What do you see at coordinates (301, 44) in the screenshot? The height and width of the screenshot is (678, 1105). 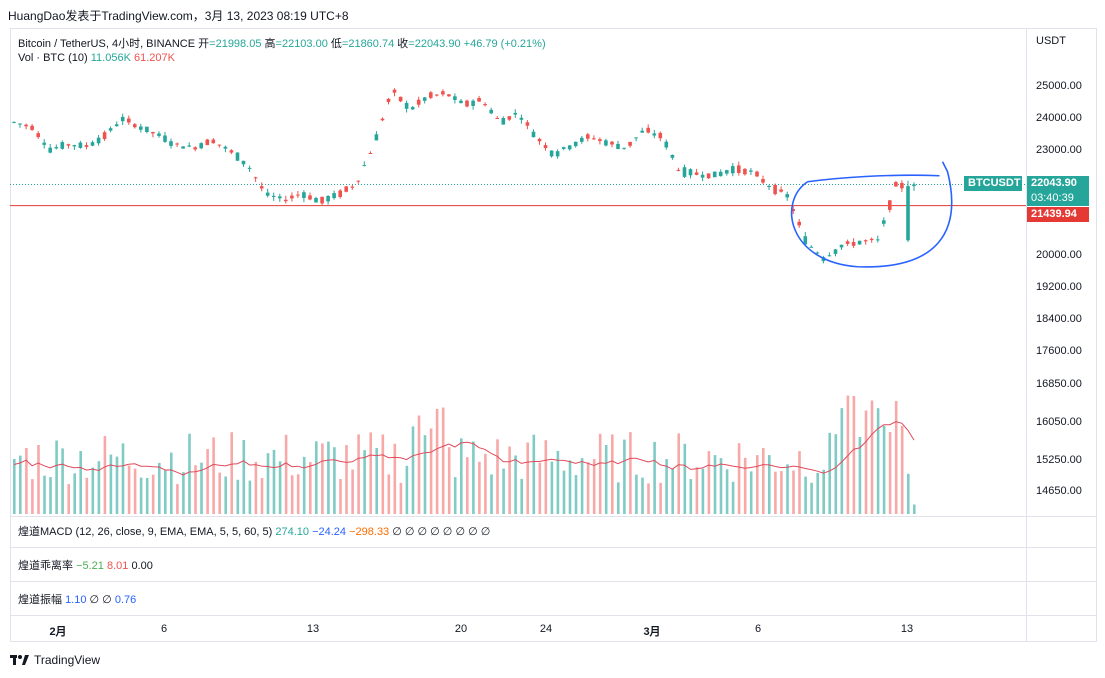 I see `high-value: =22103.00` at bounding box center [301, 44].